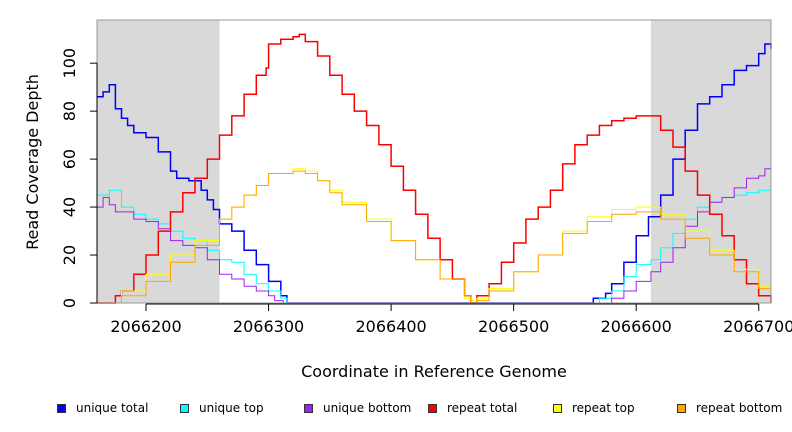 The width and height of the screenshot is (792, 432). Describe the element at coordinates (603, 408) in the screenshot. I see `legend-label: repeat top` at that location.